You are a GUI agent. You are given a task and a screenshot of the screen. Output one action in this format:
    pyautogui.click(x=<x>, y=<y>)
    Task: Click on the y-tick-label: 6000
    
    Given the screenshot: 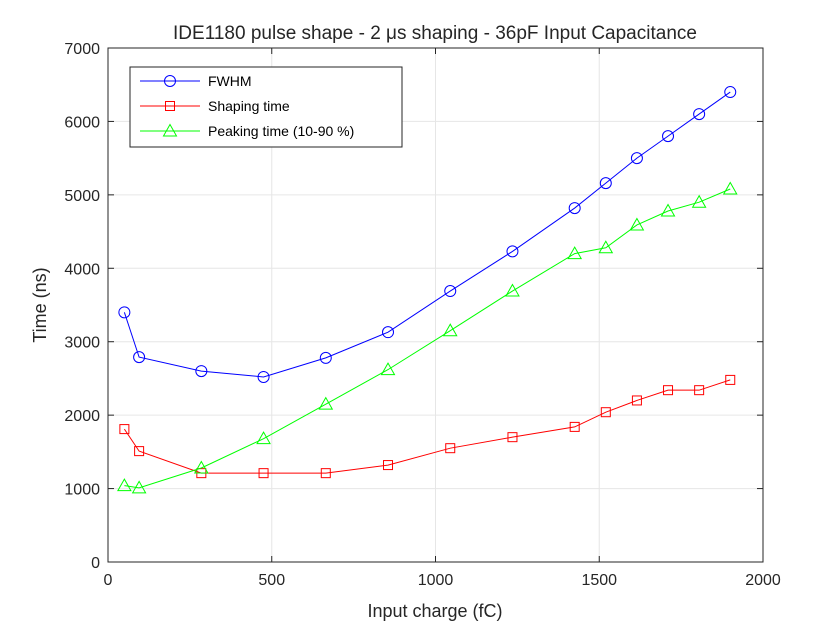 What is the action you would take?
    pyautogui.click(x=82, y=122)
    